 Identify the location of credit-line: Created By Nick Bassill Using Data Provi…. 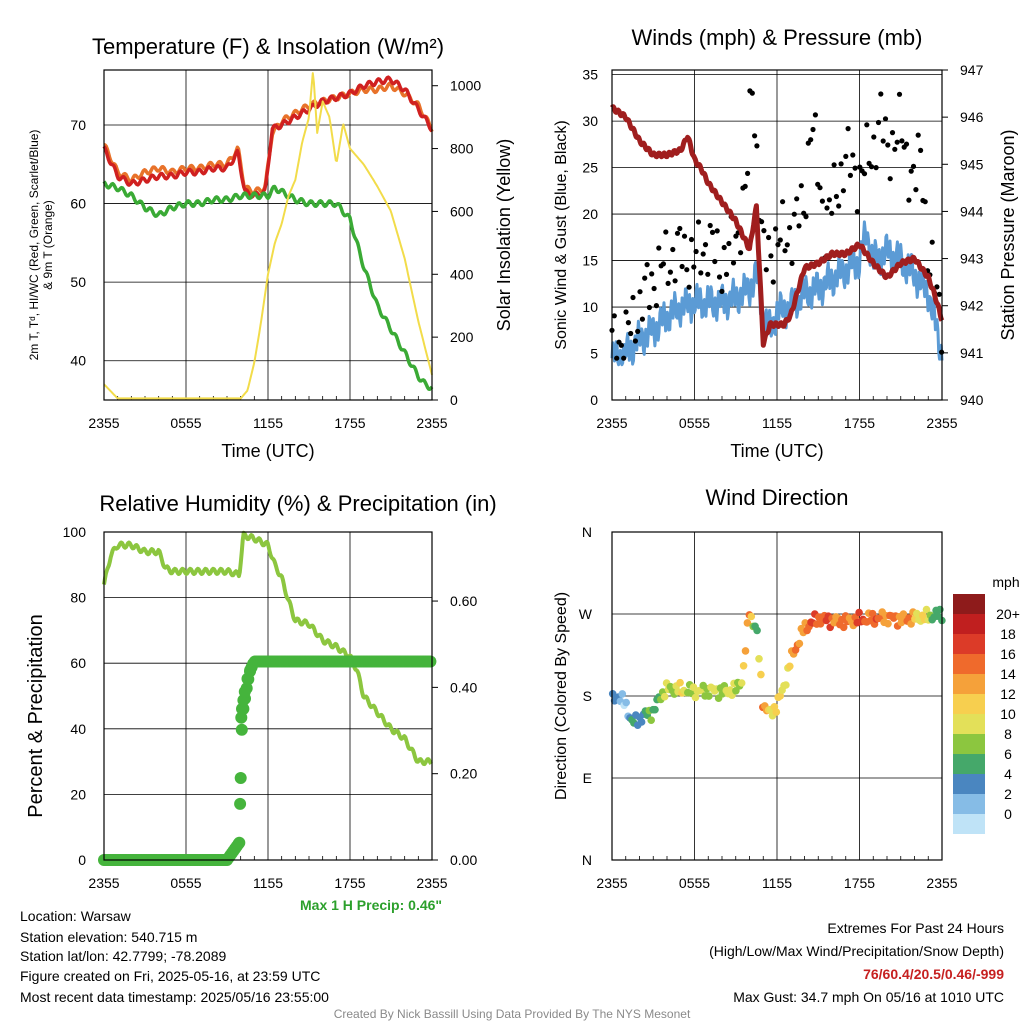
(512, 1014).